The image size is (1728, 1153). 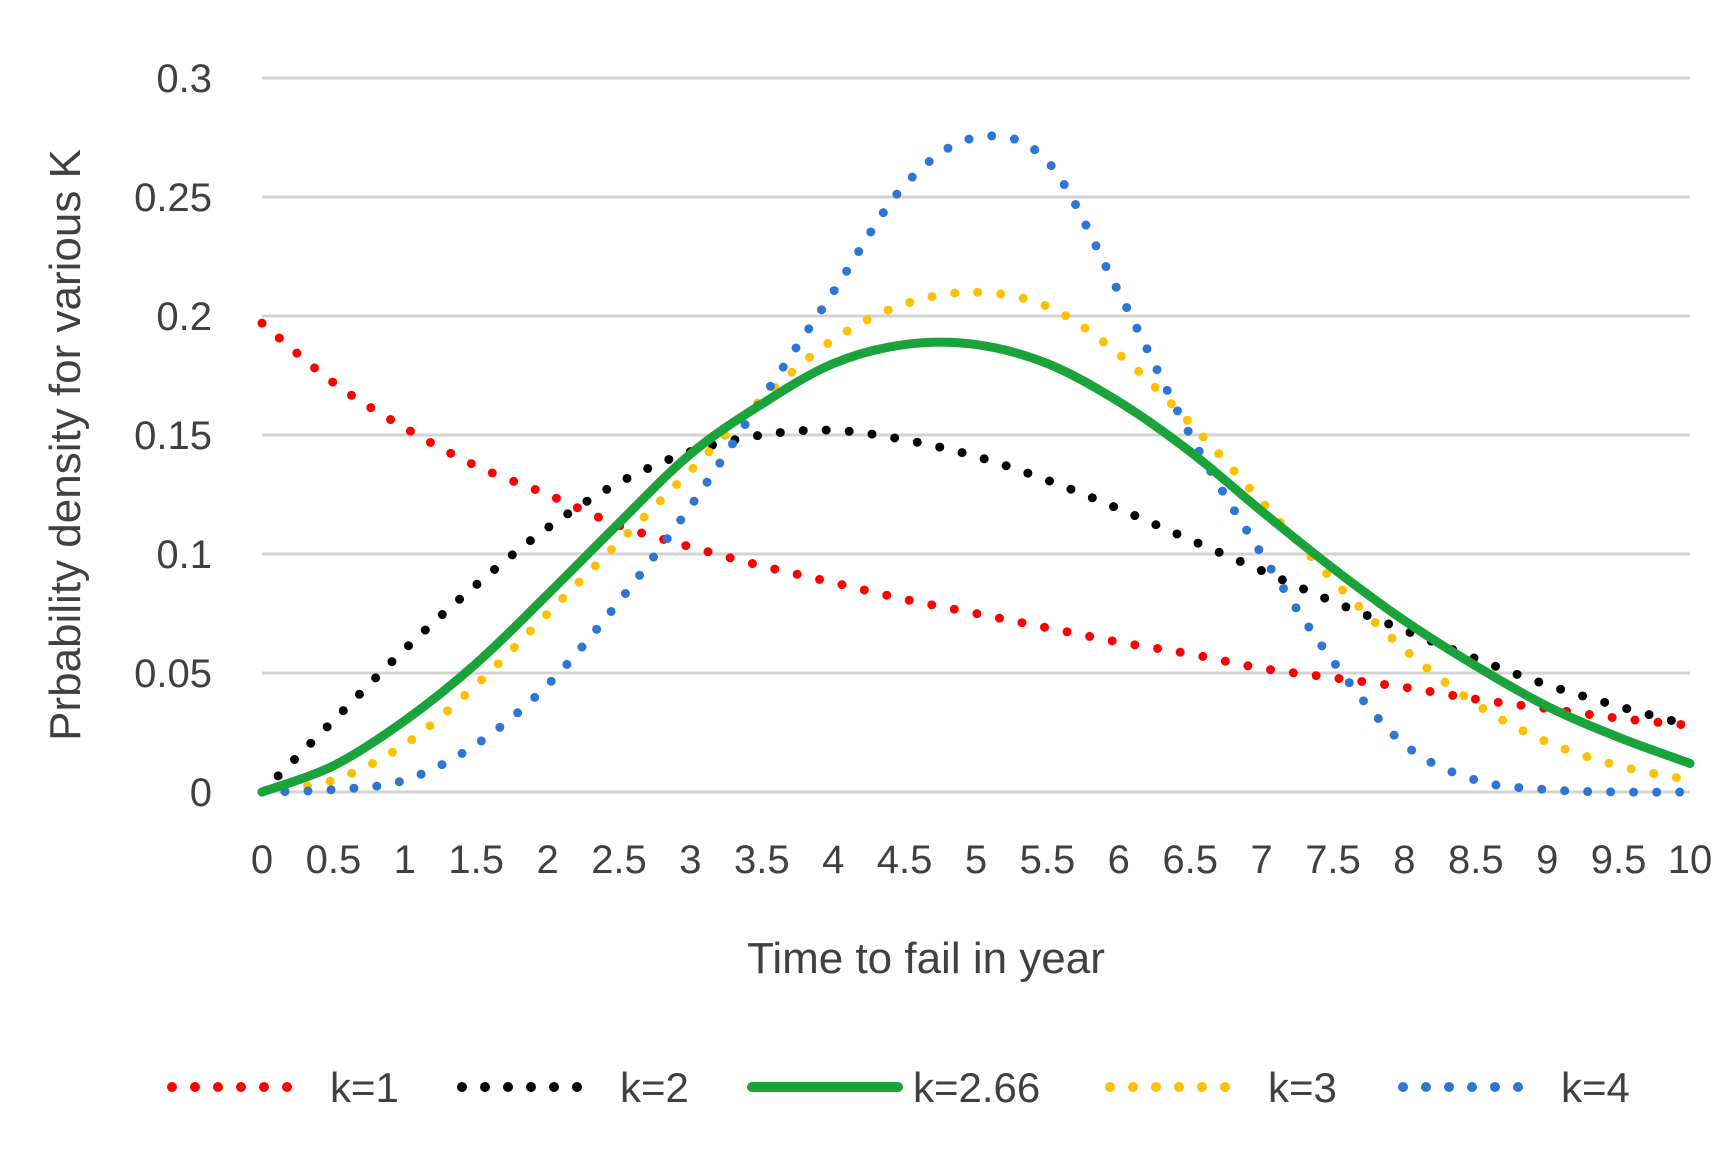 What do you see at coordinates (1404, 860) in the screenshot?
I see `x-tick-label: 8` at bounding box center [1404, 860].